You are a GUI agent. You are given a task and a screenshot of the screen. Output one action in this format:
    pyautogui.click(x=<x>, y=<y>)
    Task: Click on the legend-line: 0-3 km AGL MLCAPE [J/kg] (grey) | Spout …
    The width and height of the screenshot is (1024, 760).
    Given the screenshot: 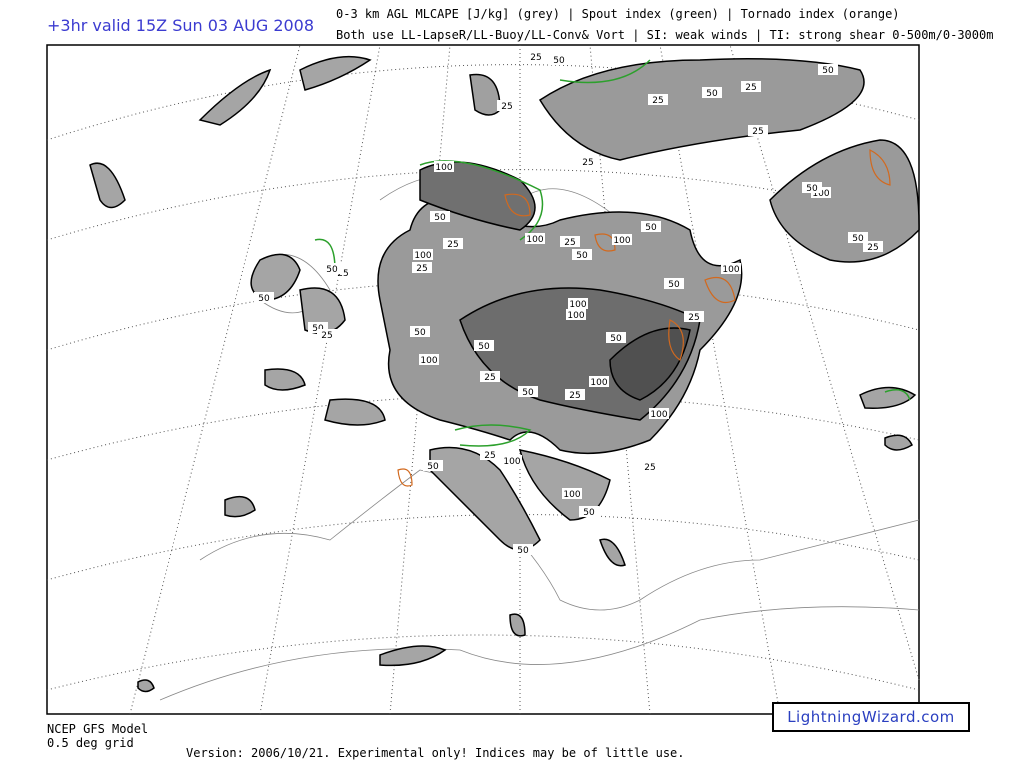 What is the action you would take?
    pyautogui.click(x=618, y=14)
    